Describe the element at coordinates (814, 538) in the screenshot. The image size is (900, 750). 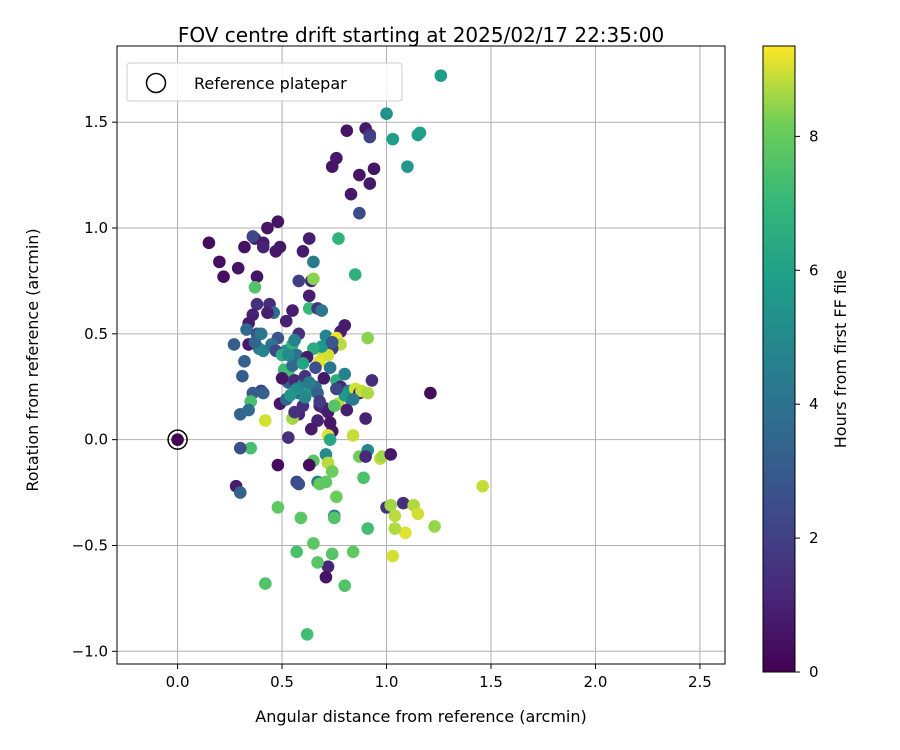
I see `colorbar-tick-label: 2` at that location.